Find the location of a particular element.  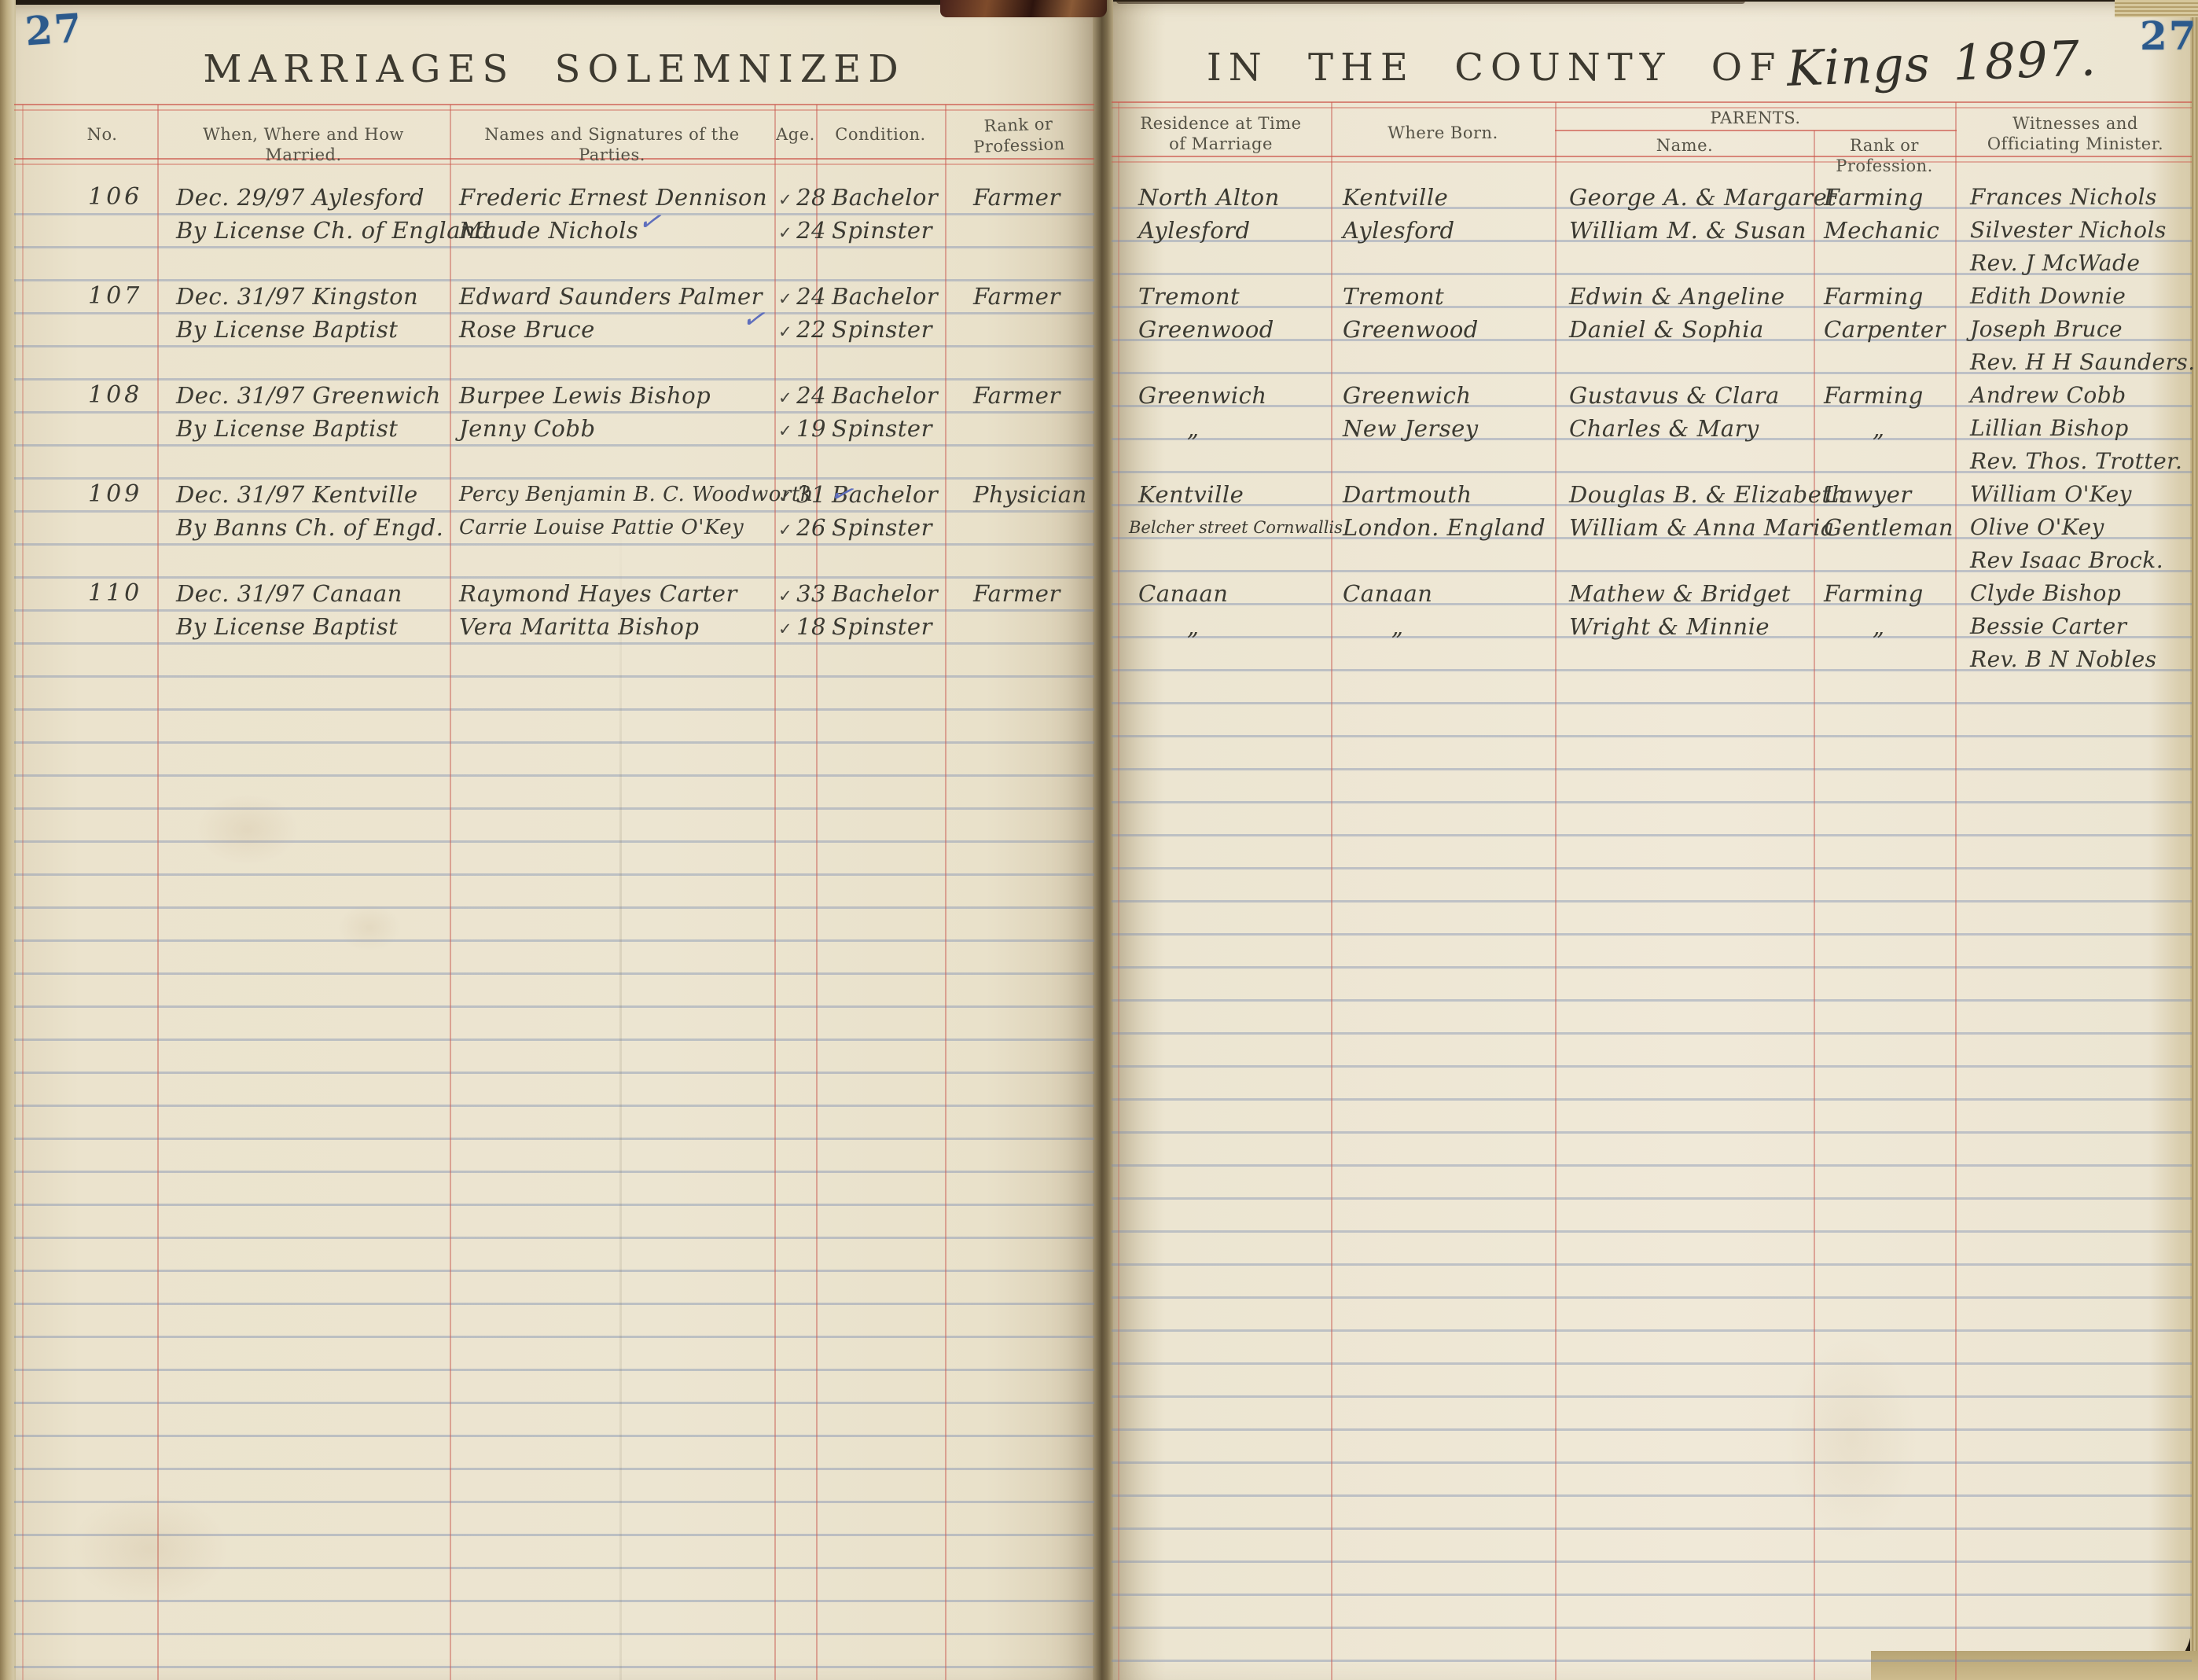

officiating-minister: Rev. J McWade is located at coordinates (2055, 263).